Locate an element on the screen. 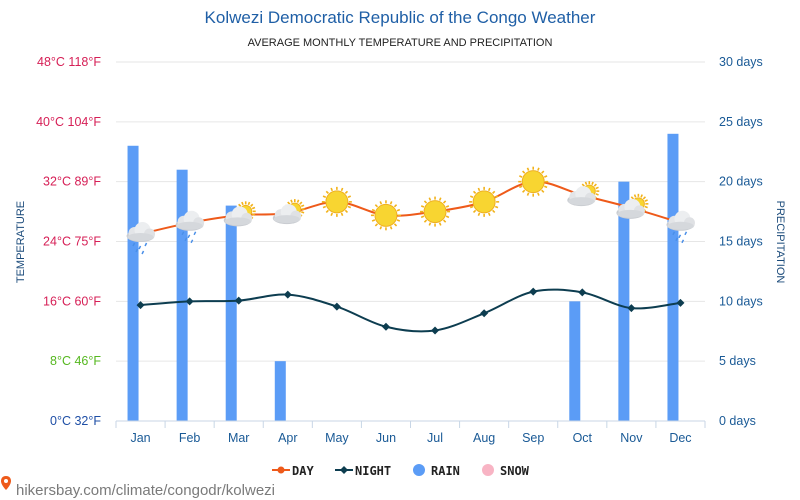 This screenshot has height=500, width=800. legend-item-day: DAY is located at coordinates (293, 471).